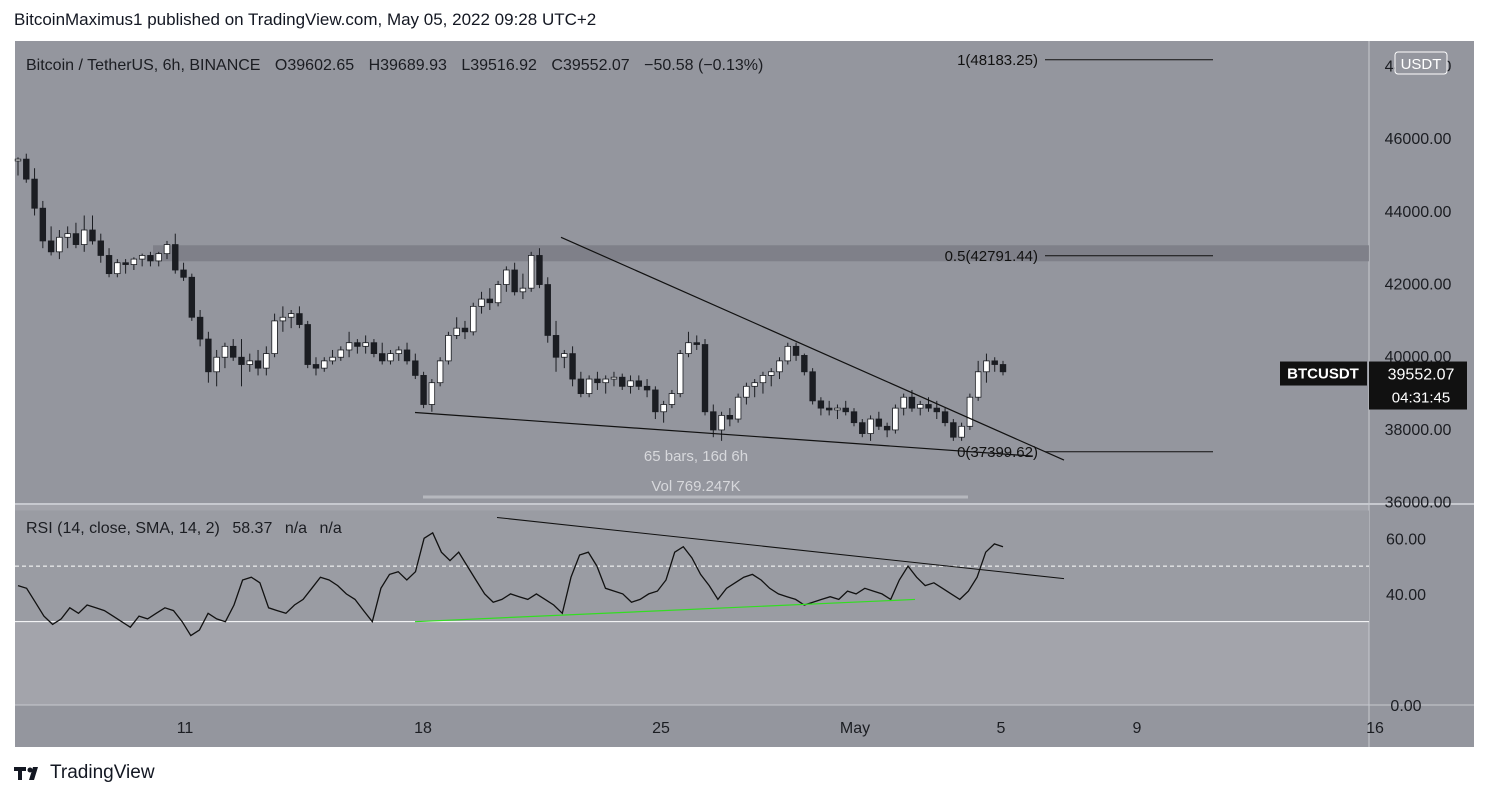 The width and height of the screenshot is (1489, 800). I want to click on close-label: C, so click(557, 65).